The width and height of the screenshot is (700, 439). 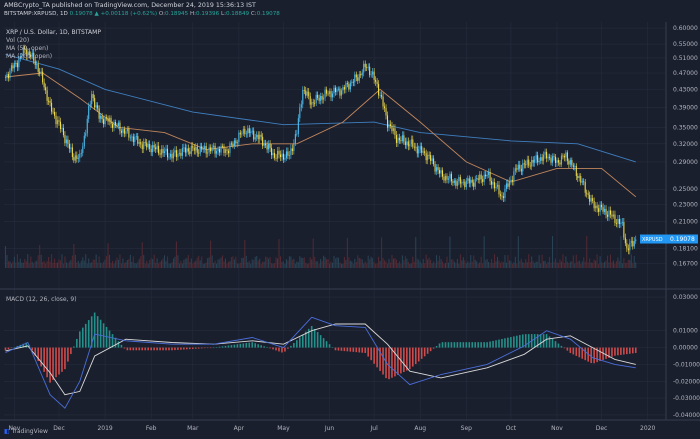 What do you see at coordinates (177, 14) in the screenshot?
I see `ticker-open: 0.18945` at bounding box center [177, 14].